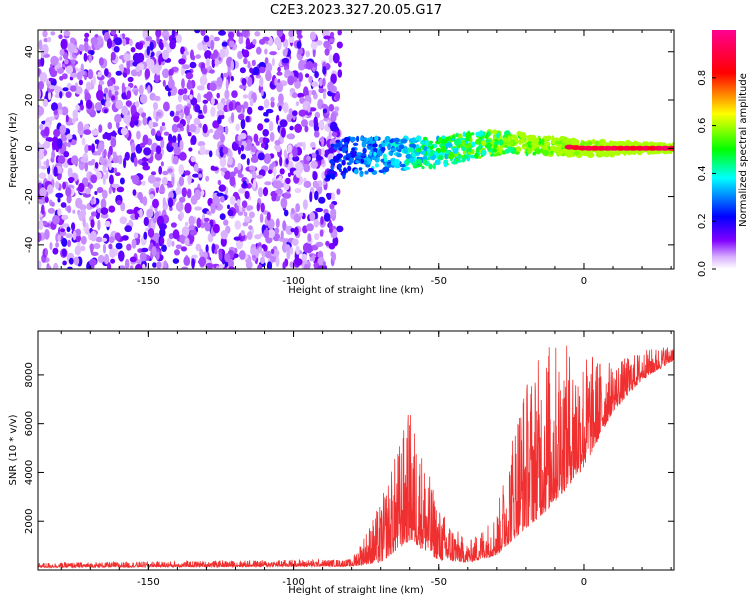 This screenshot has width=750, height=600. I want to click on colorbar-label: Normalized spectral amplitude, so click(743, 150).